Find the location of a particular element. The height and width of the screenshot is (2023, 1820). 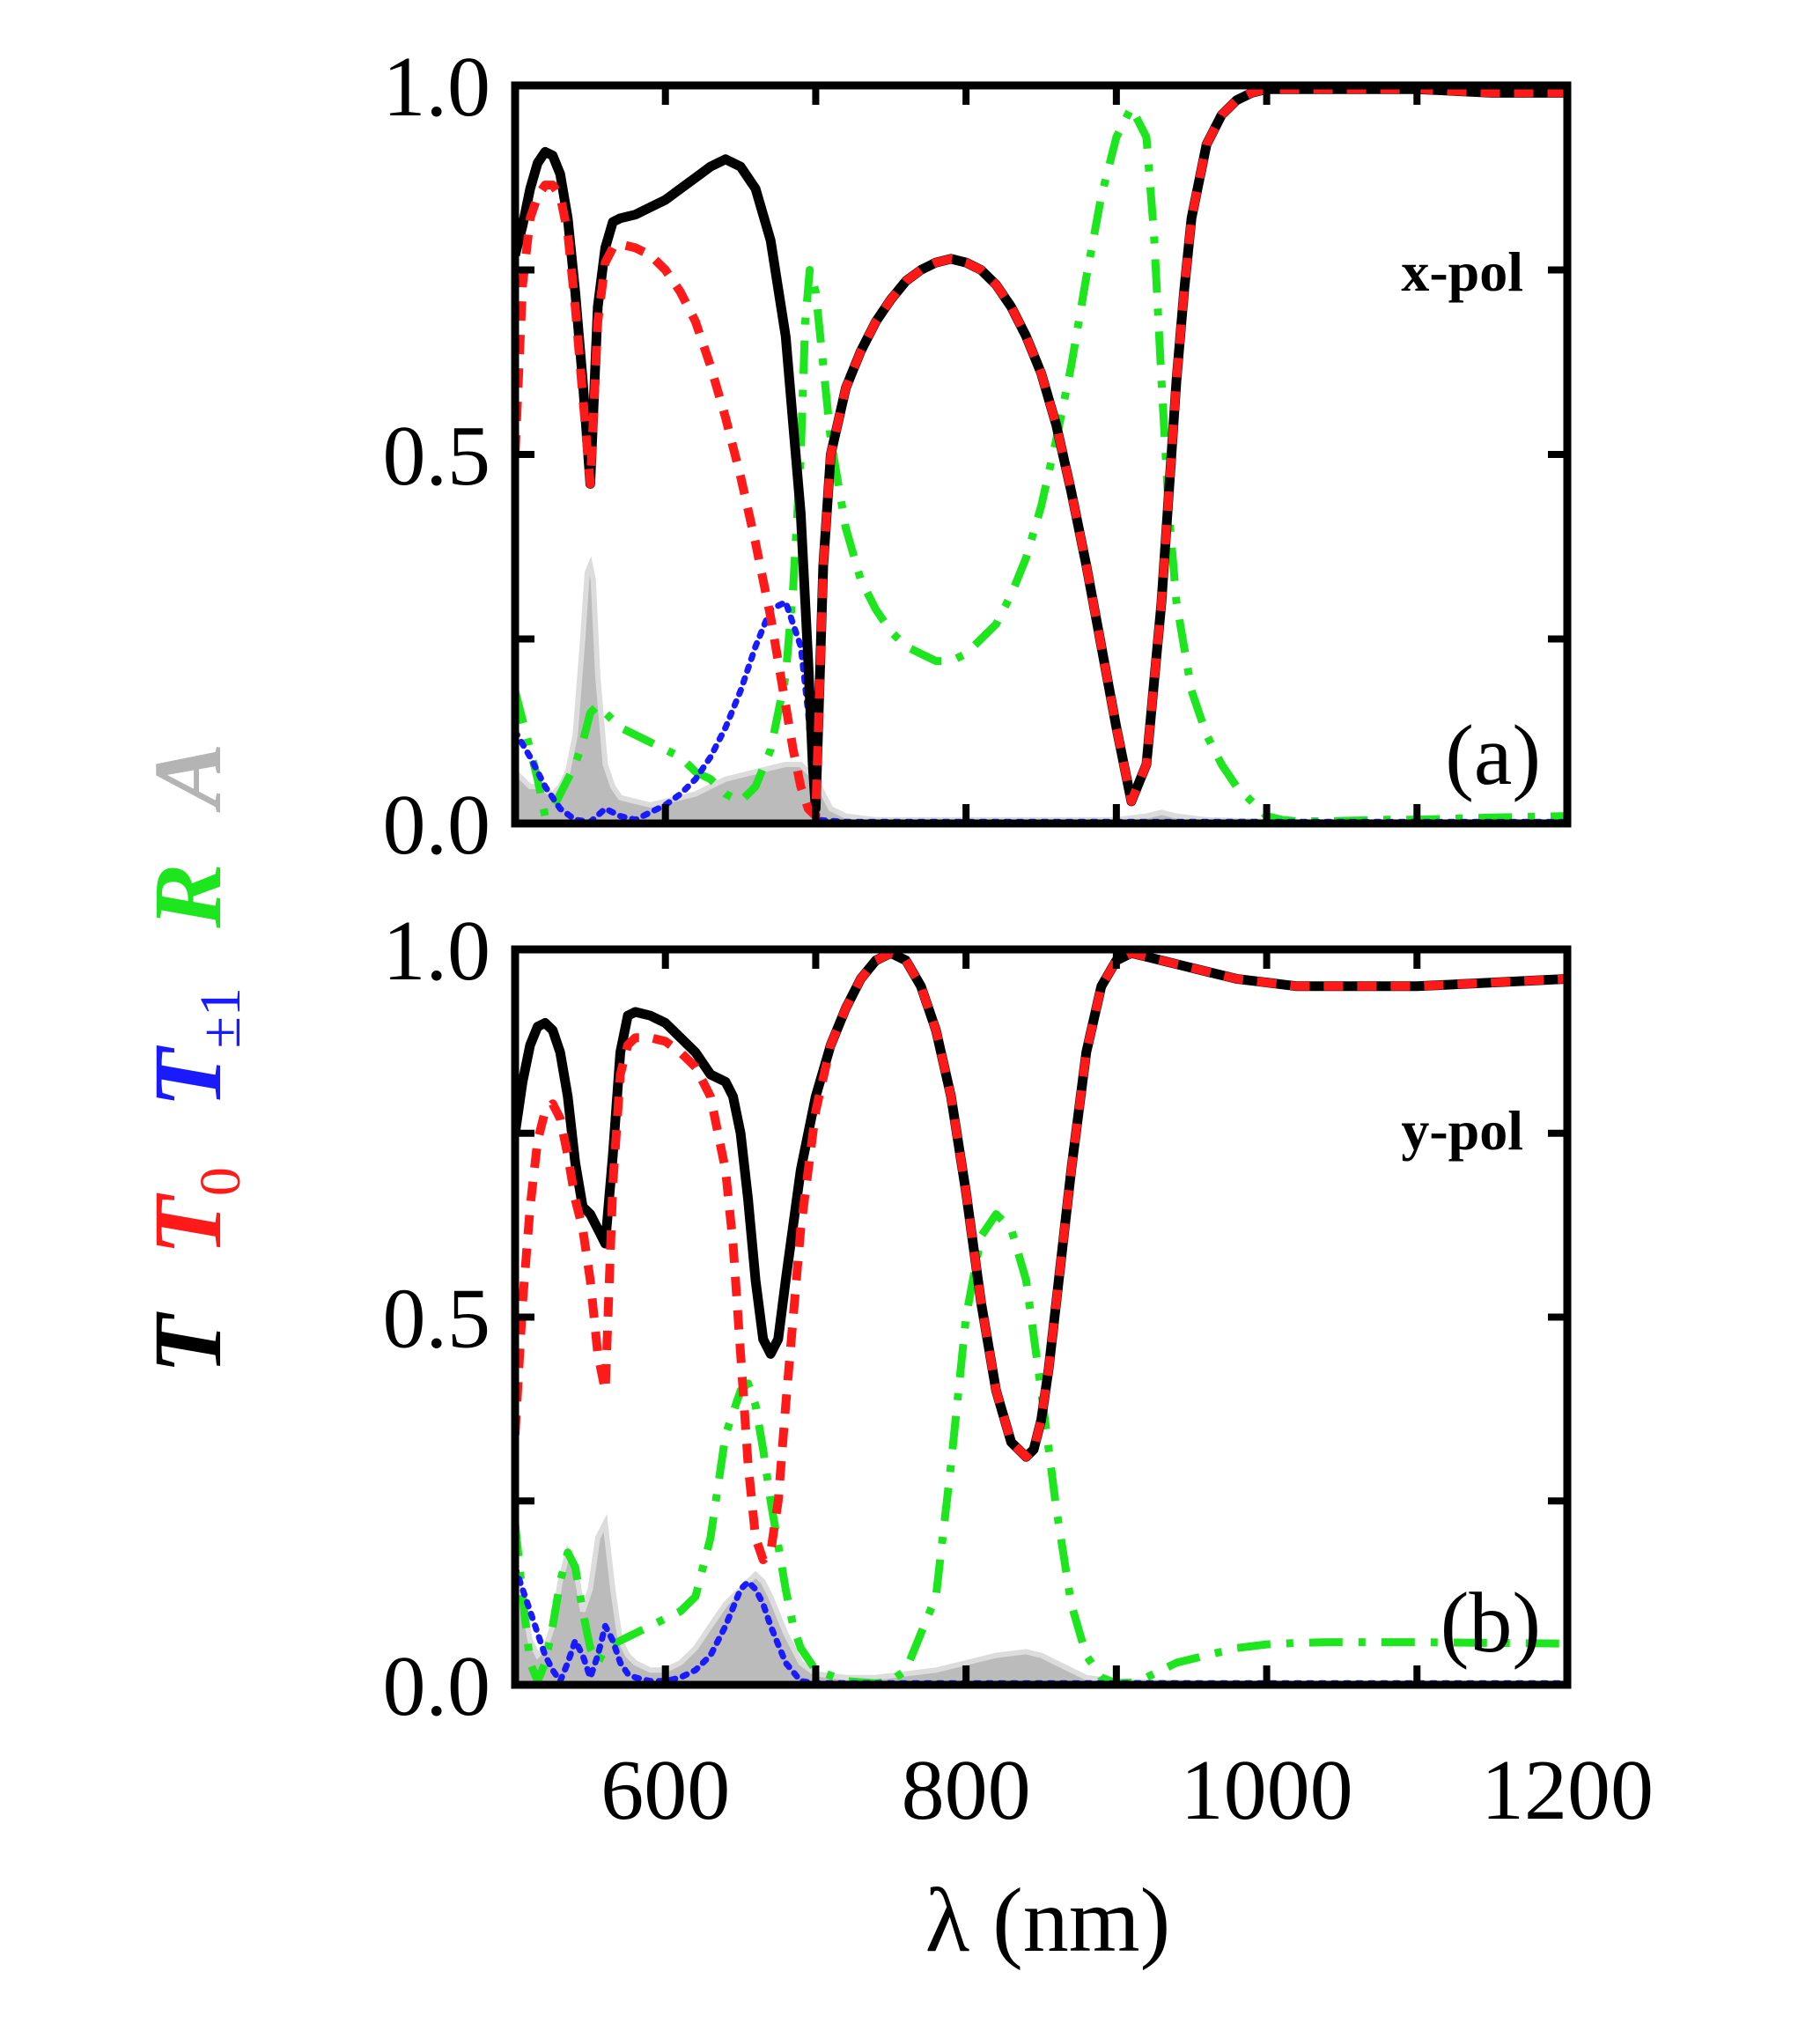

panel-label: (a) is located at coordinates (1493, 755).